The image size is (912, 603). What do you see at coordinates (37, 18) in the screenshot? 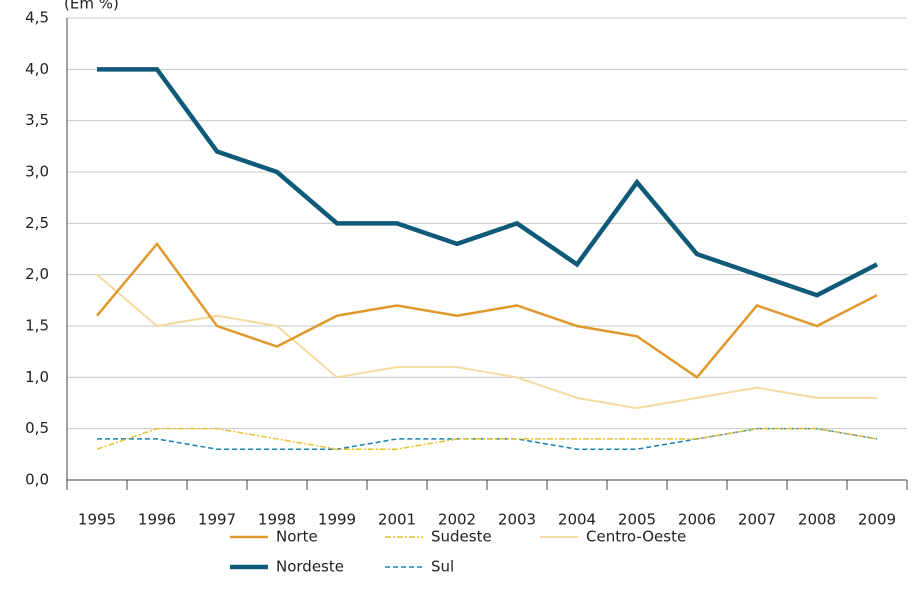
I see `y-tick-label: 4,5` at bounding box center [37, 18].